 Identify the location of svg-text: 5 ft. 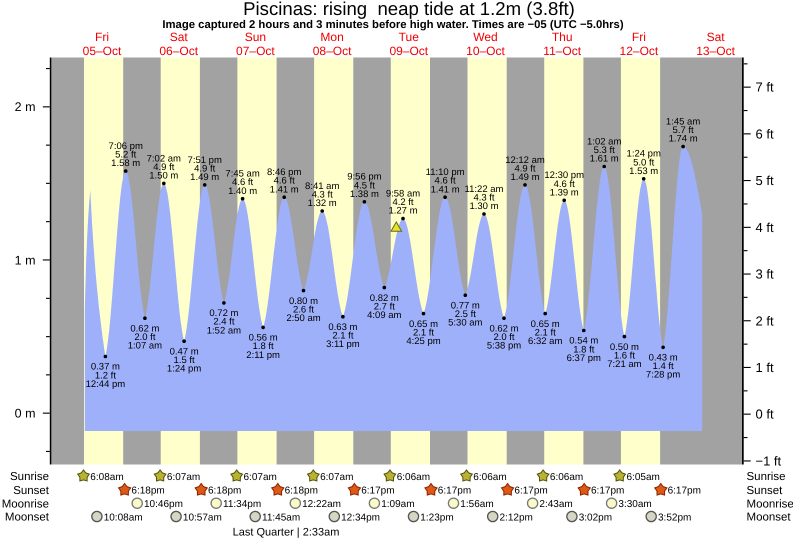
(765, 180).